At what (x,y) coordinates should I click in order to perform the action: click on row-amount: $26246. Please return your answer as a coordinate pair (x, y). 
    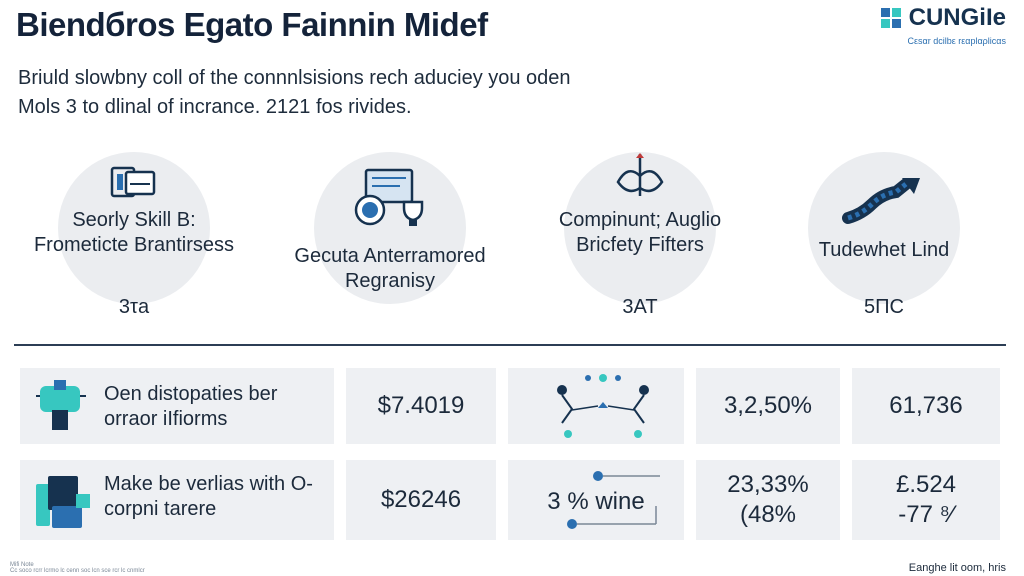
    Looking at the image, I should click on (421, 499).